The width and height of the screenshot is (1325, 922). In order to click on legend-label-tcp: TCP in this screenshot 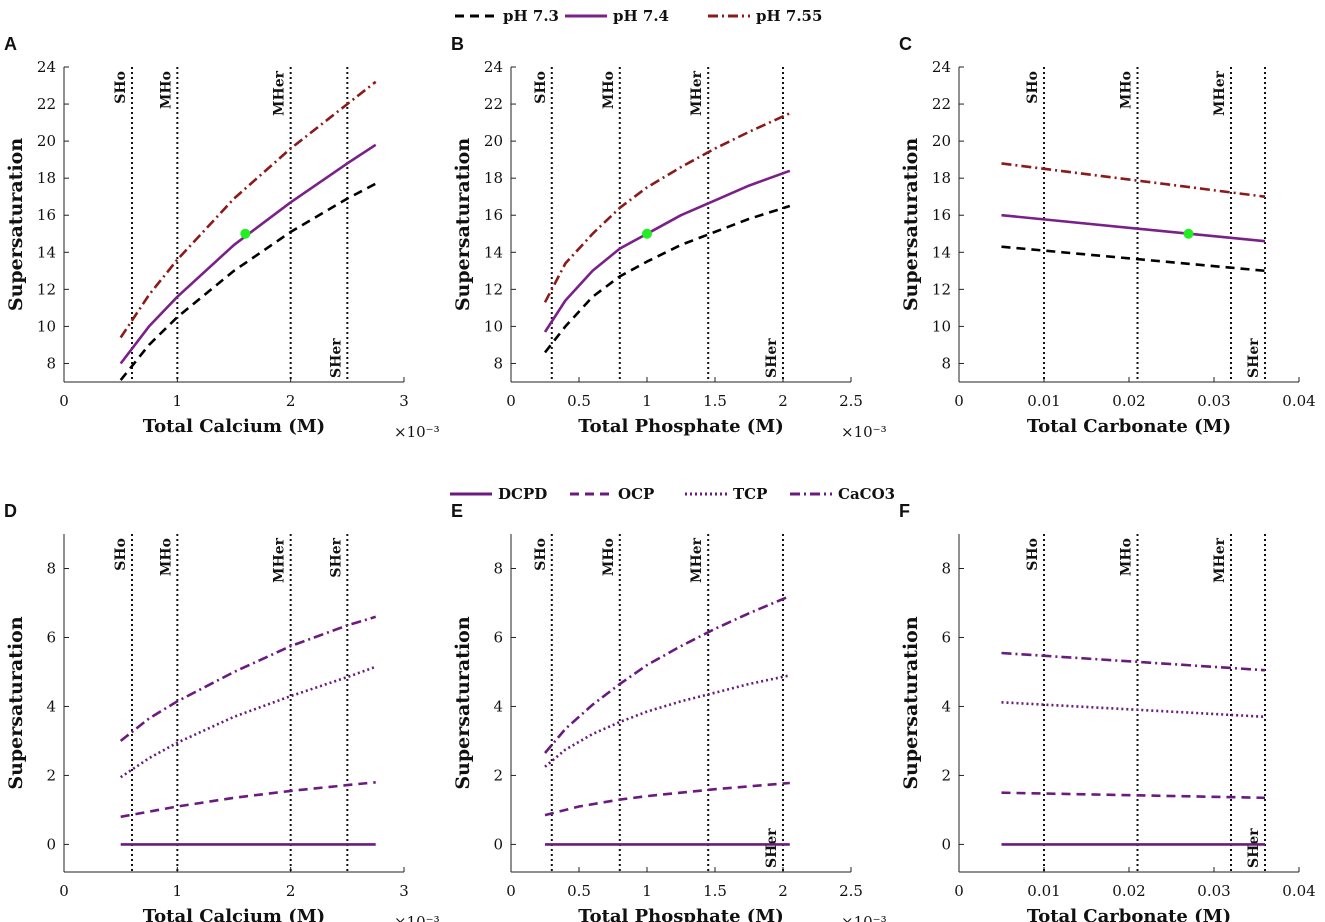, I will do `click(750, 494)`.